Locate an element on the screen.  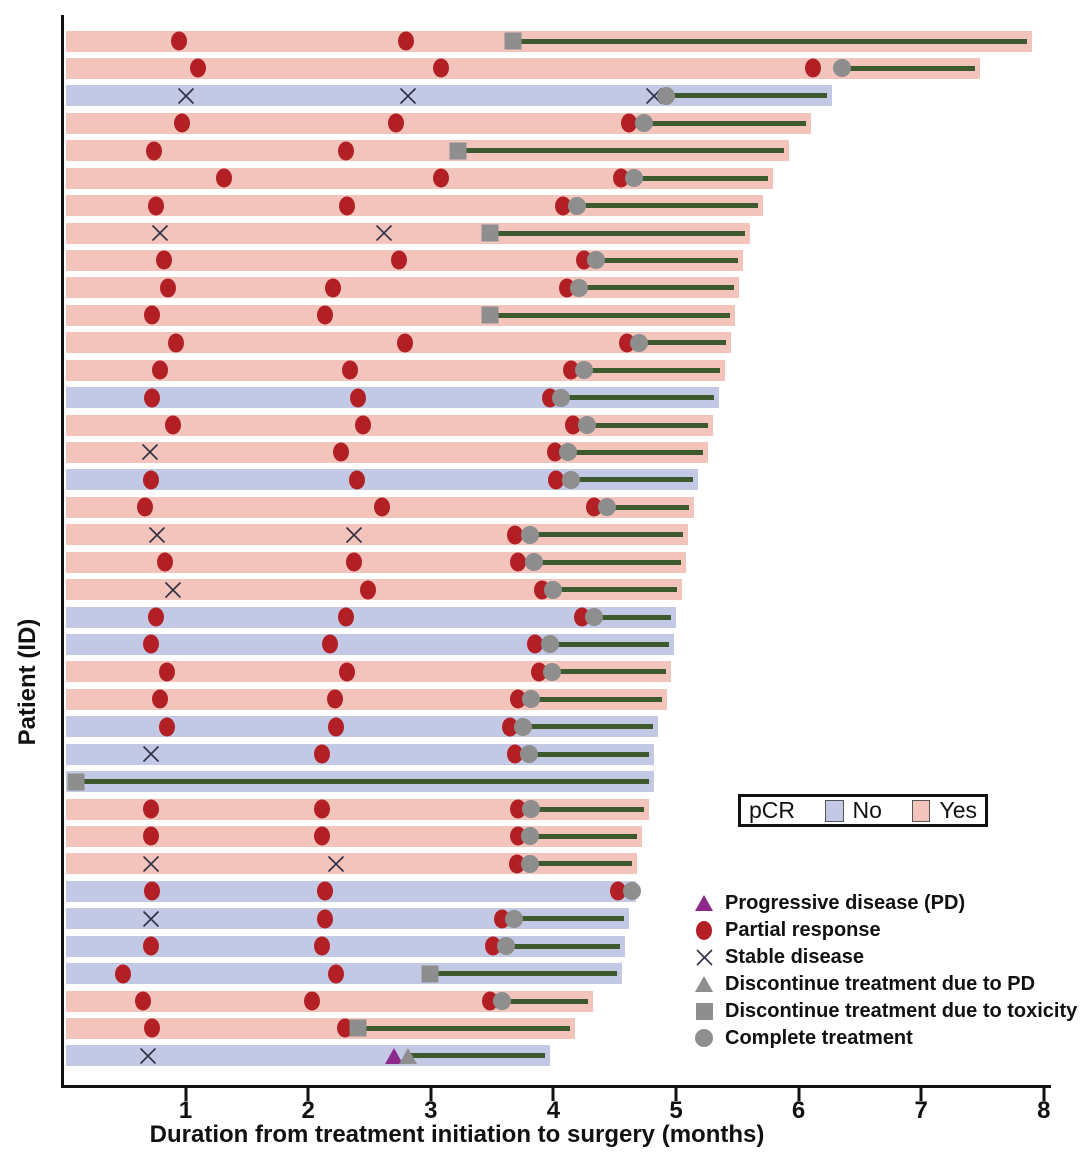
pcr-legend-title: pCR is located at coordinates (772, 810).